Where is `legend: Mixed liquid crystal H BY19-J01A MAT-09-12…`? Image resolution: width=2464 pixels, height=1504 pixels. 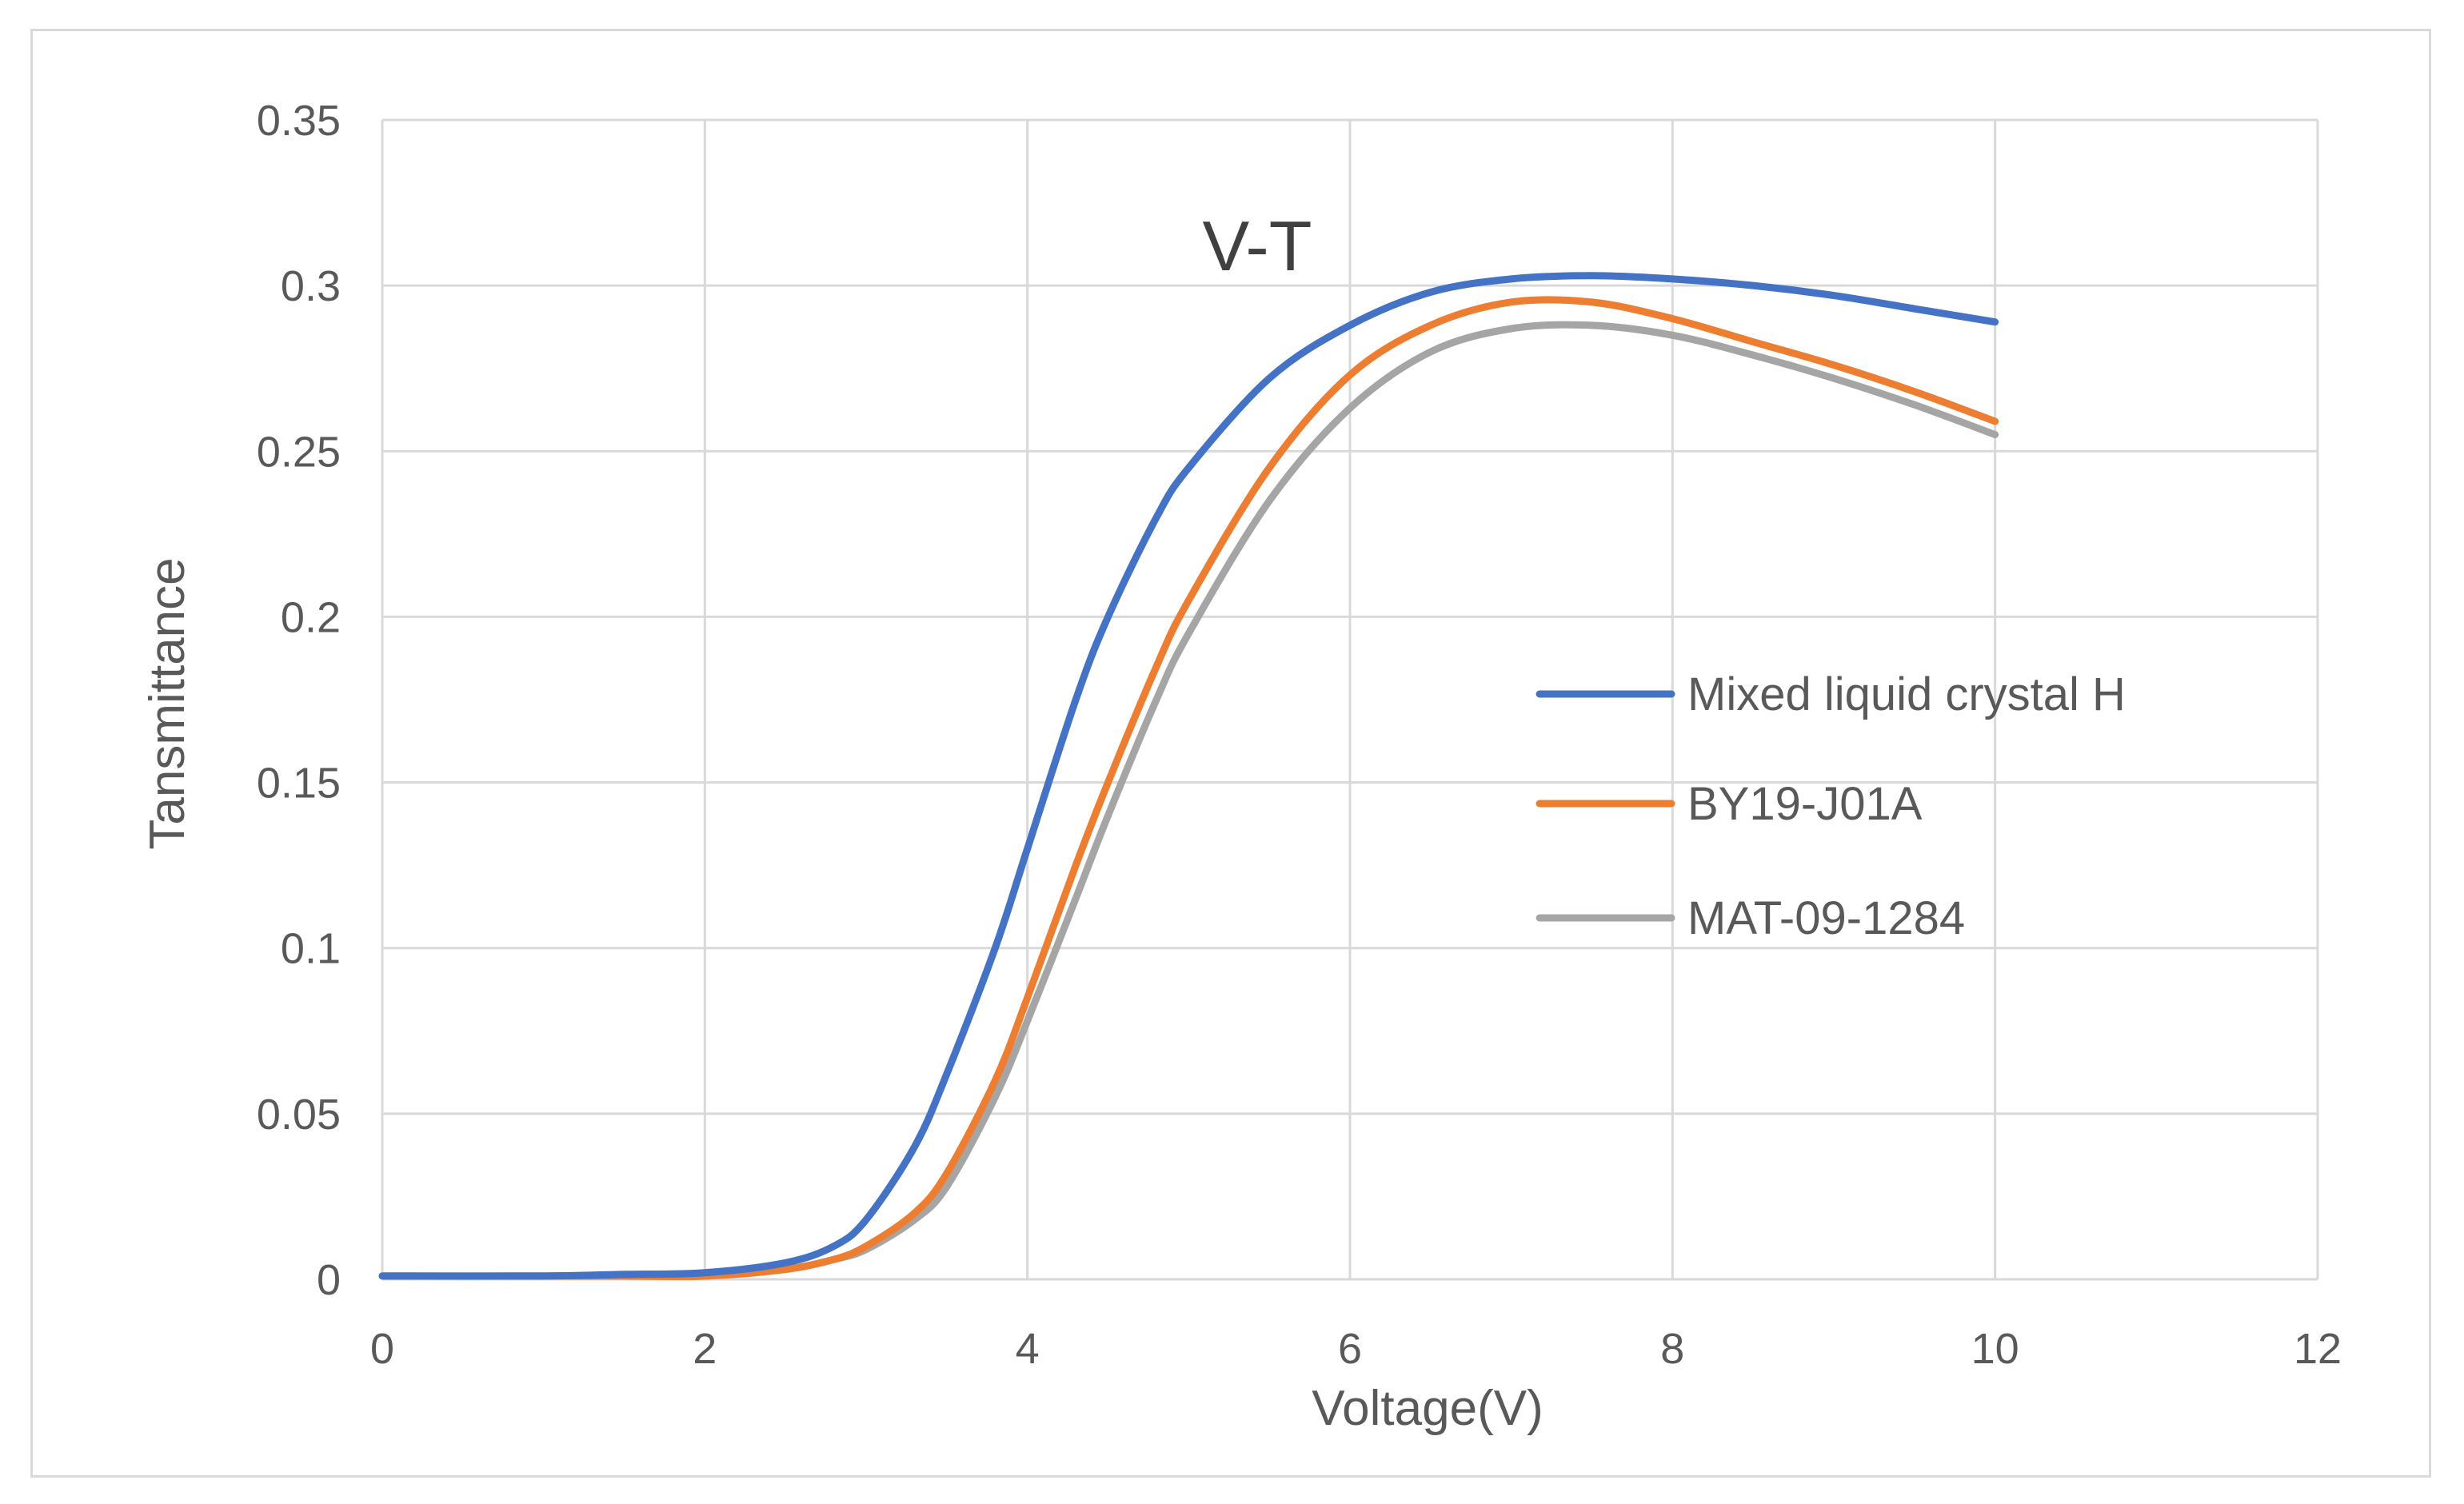
legend: Mixed liquid crystal H BY19-J01A MAT-09-12… is located at coordinates (1831, 806).